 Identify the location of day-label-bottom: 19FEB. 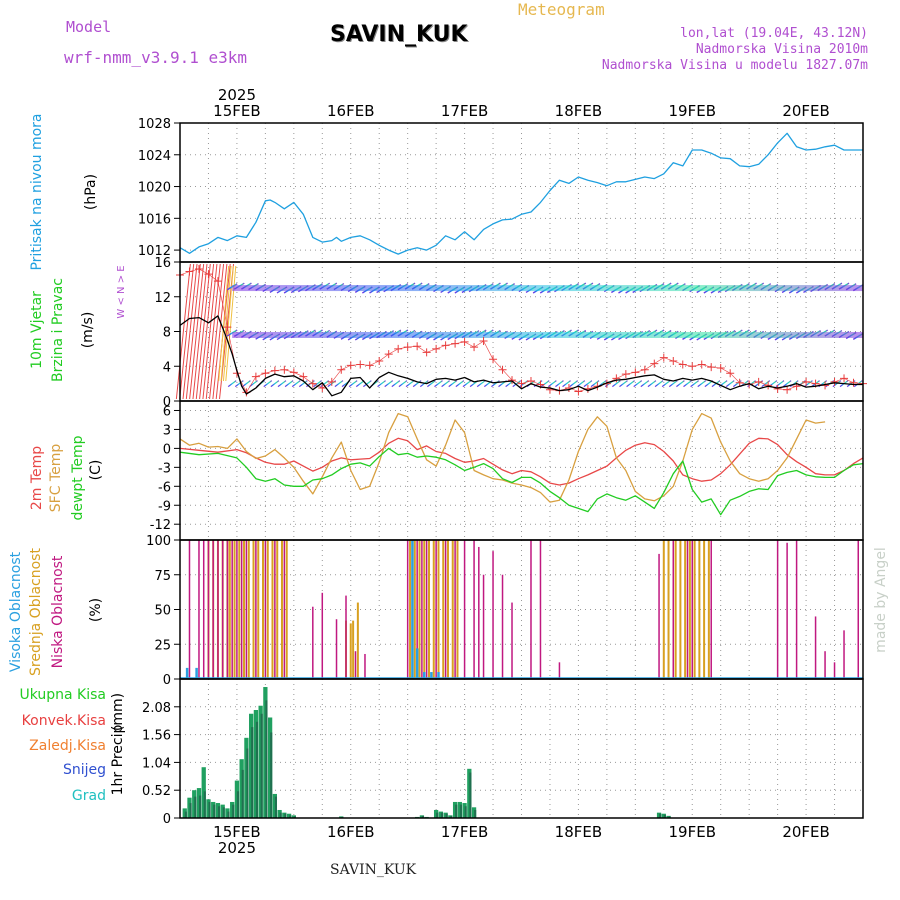
(692, 832).